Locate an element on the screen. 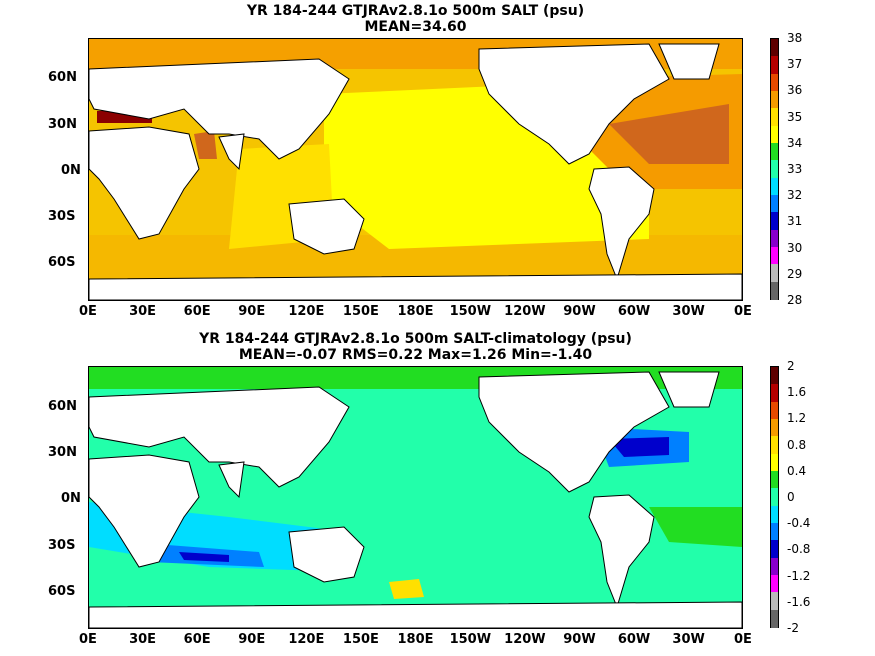  colorbar-tick-label: 30 is located at coordinates (795, 247).